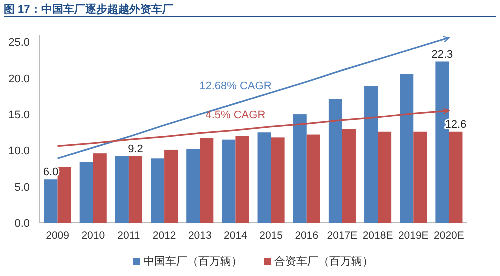  Describe the element at coordinates (236, 236) in the screenshot. I see `x-tick-label: 2014` at that location.